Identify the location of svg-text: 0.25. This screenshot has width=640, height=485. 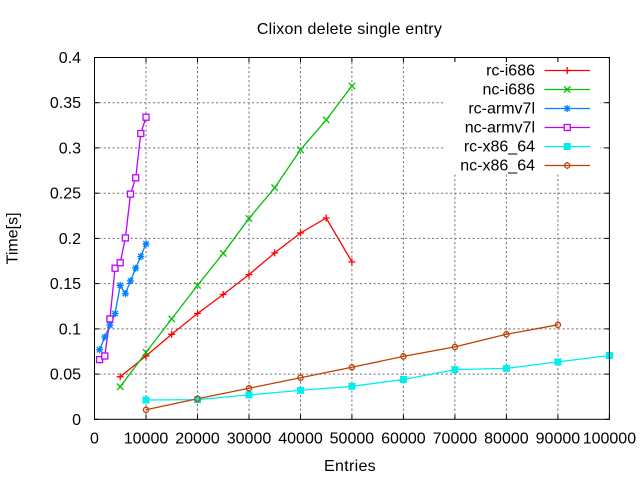
(65, 194).